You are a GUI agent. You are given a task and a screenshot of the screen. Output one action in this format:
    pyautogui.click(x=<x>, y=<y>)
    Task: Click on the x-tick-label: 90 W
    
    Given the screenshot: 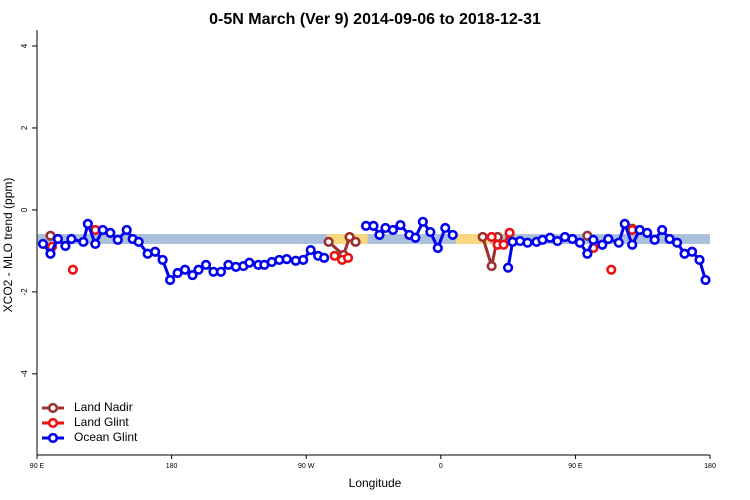 What is the action you would take?
    pyautogui.click(x=306, y=466)
    